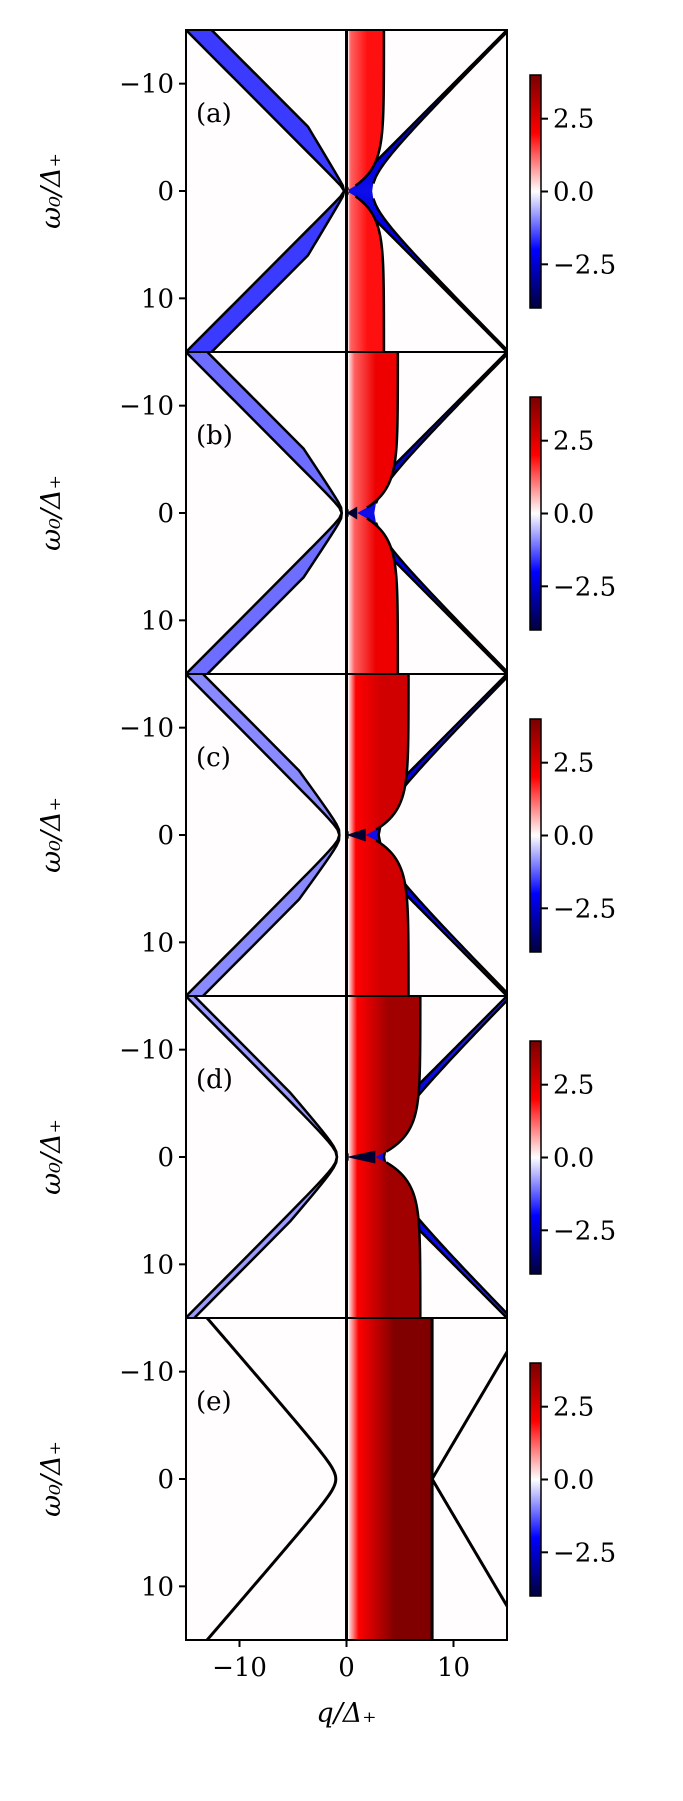 The image size is (683, 1801). I want to click on panel-label: (a), so click(214, 114).